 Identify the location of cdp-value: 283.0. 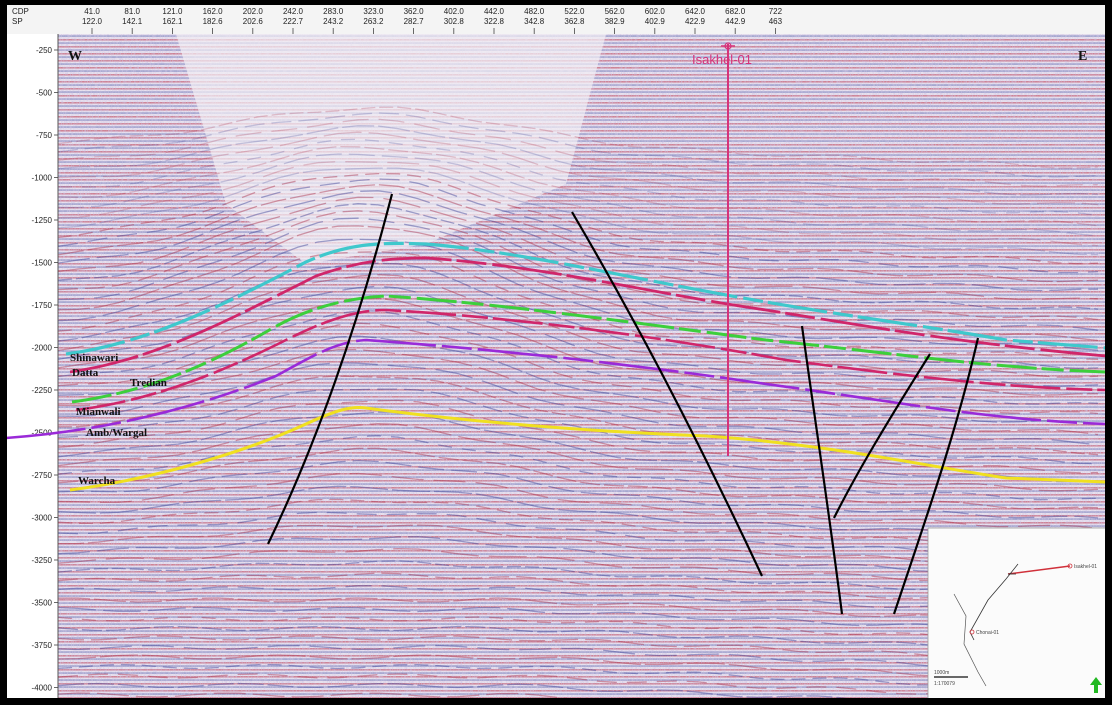
(333, 11).